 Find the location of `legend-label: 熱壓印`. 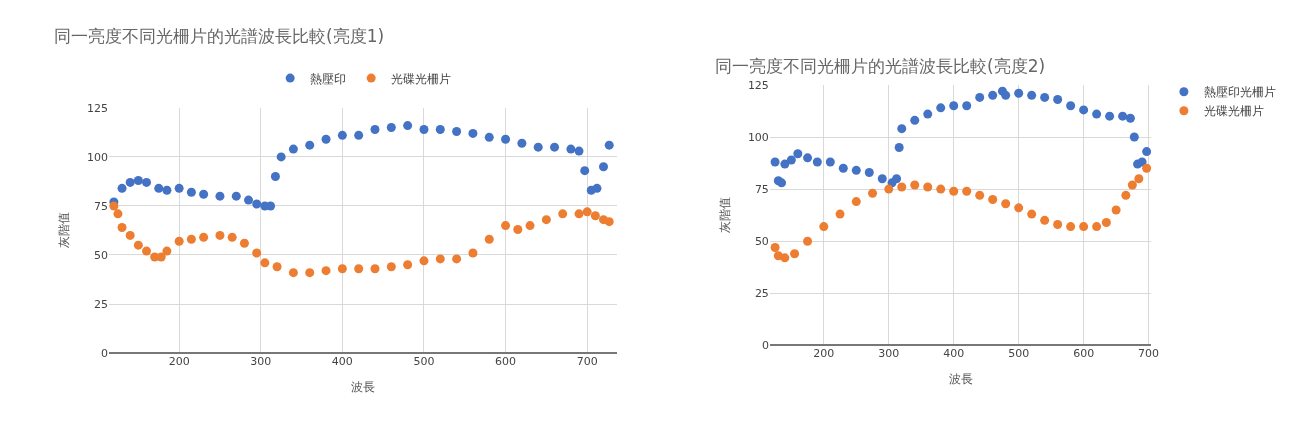

legend-label: 熱壓印 is located at coordinates (328, 78).